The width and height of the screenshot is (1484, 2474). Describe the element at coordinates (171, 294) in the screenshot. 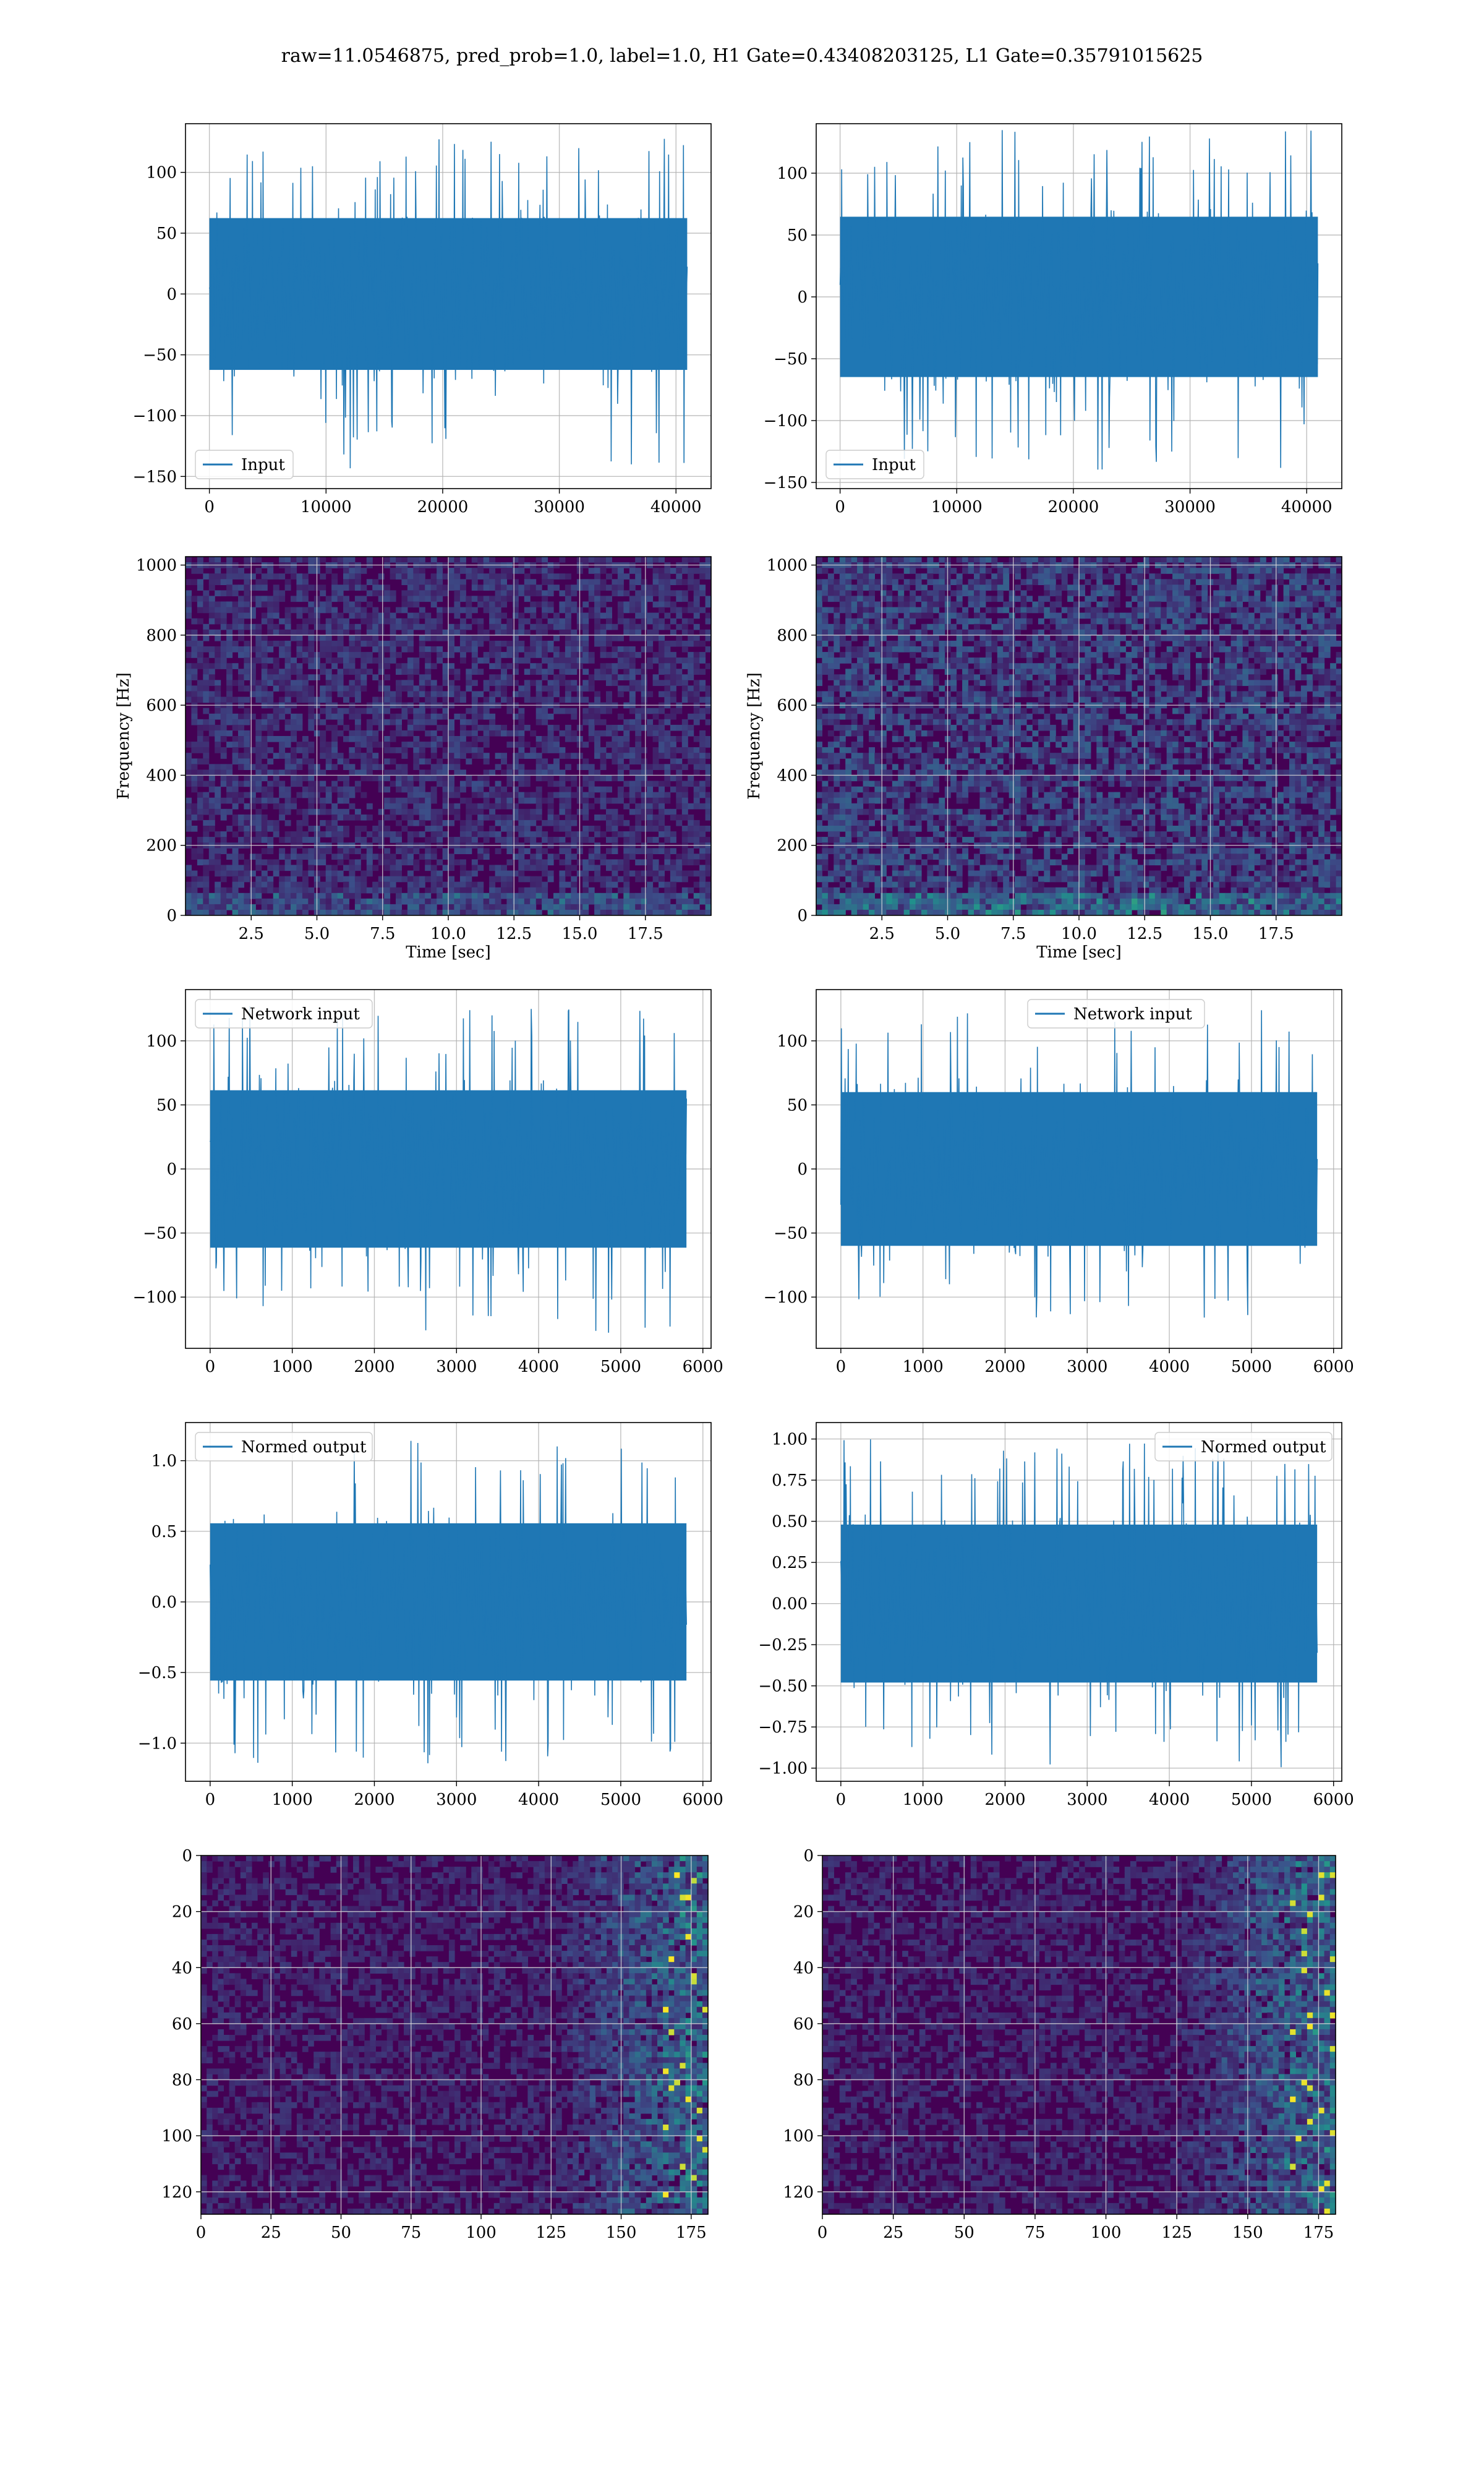

I see `r0c0-ytick-label-3: 0` at that location.